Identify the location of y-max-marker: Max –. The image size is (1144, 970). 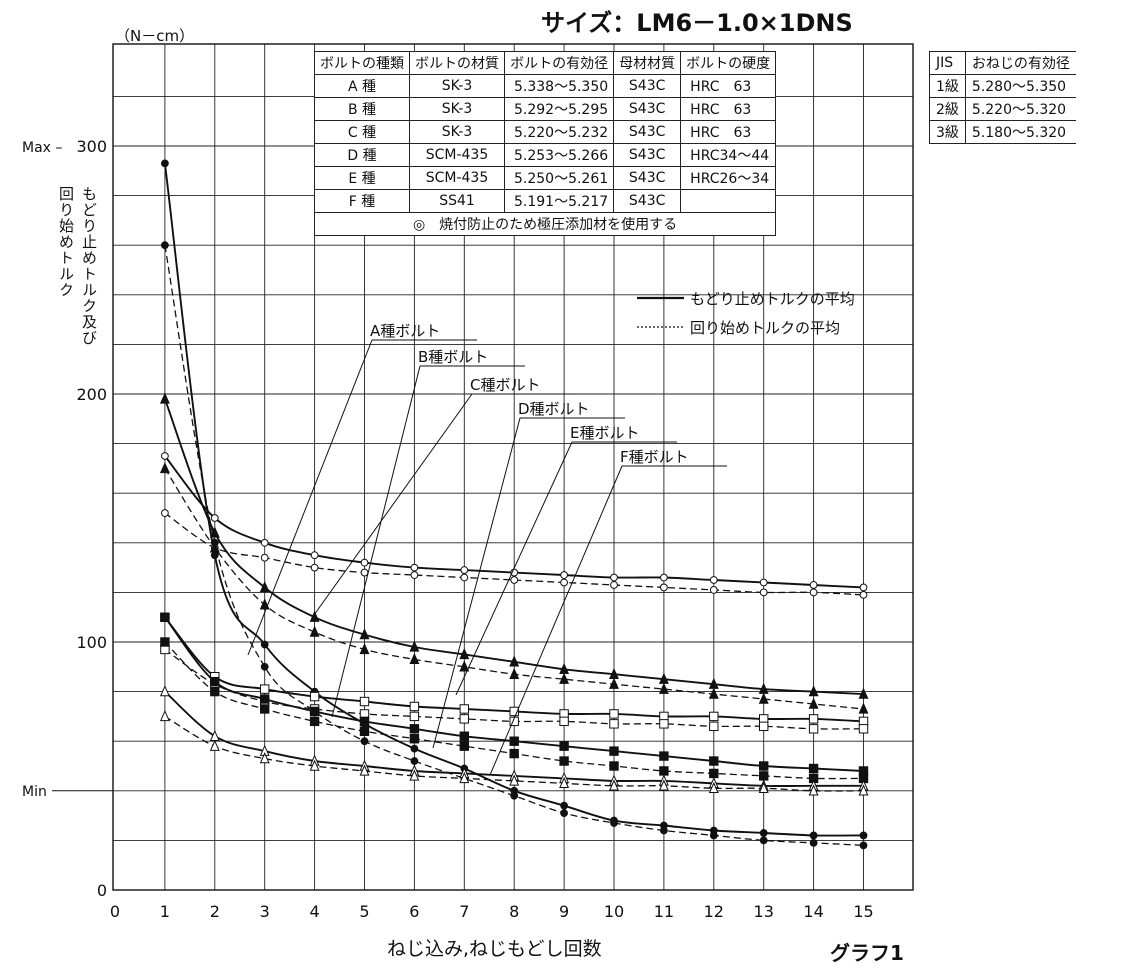
(42, 148).